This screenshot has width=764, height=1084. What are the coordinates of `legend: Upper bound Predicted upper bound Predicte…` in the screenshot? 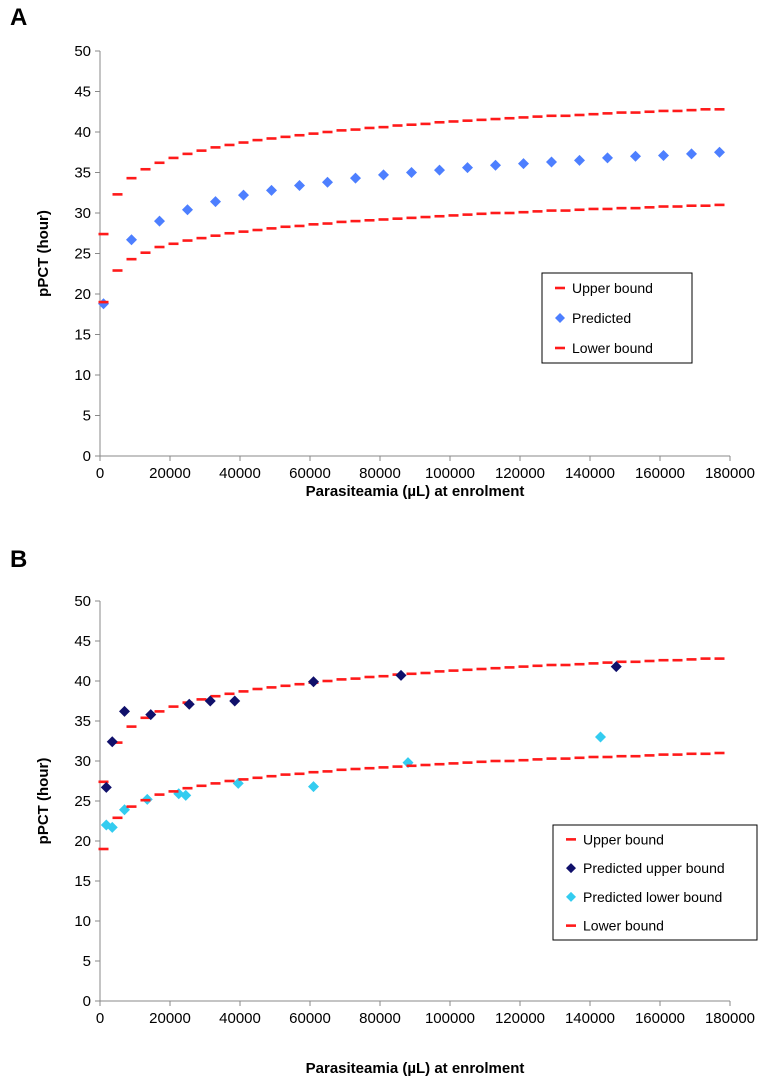 It's located at (655, 882).